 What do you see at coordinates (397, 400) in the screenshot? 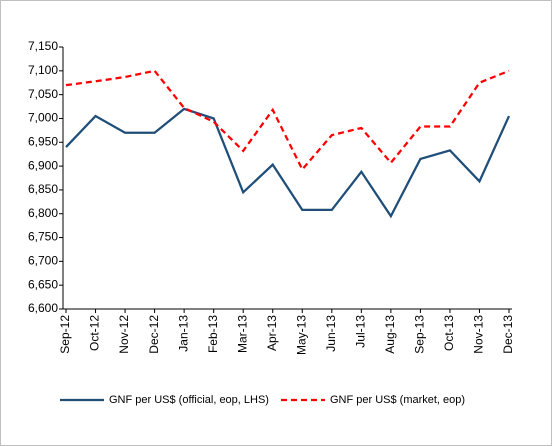
I see `legend-label: GNF per US$ (market, eop)` at bounding box center [397, 400].